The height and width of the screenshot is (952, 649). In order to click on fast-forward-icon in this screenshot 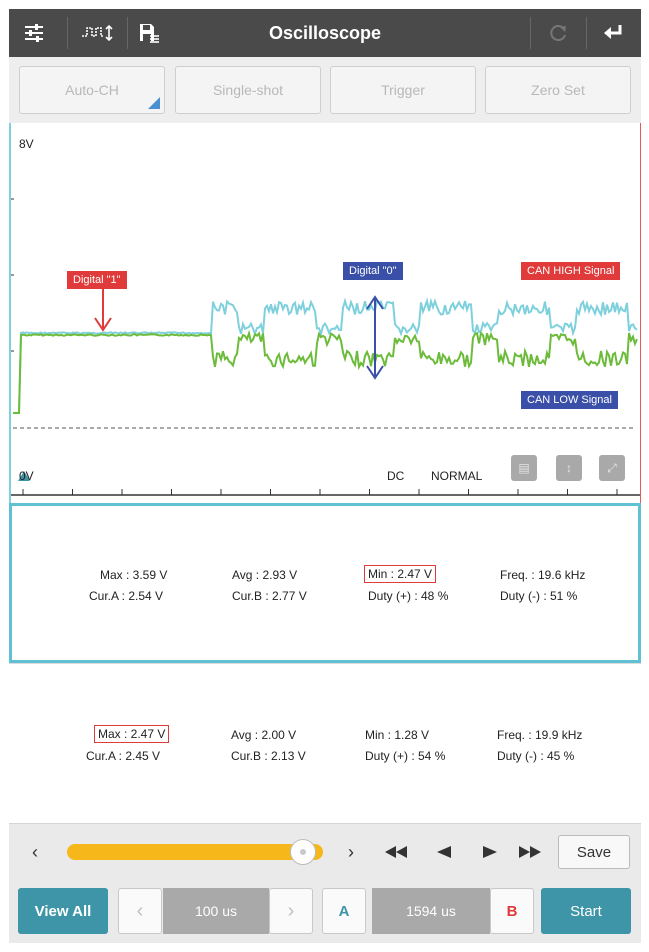, I will do `click(530, 852)`.